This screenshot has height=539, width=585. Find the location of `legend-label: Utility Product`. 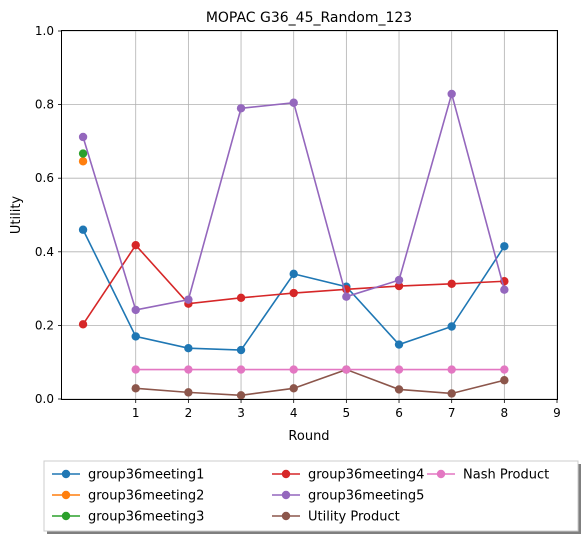

legend-label: Utility Product is located at coordinates (354, 517).